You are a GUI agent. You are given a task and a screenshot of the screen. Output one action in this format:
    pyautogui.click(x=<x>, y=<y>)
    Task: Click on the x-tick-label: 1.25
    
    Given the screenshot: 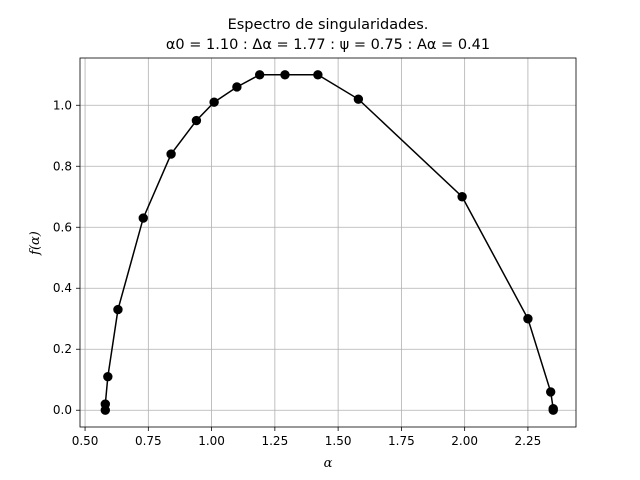 What is the action you would take?
    pyautogui.click(x=274, y=441)
    